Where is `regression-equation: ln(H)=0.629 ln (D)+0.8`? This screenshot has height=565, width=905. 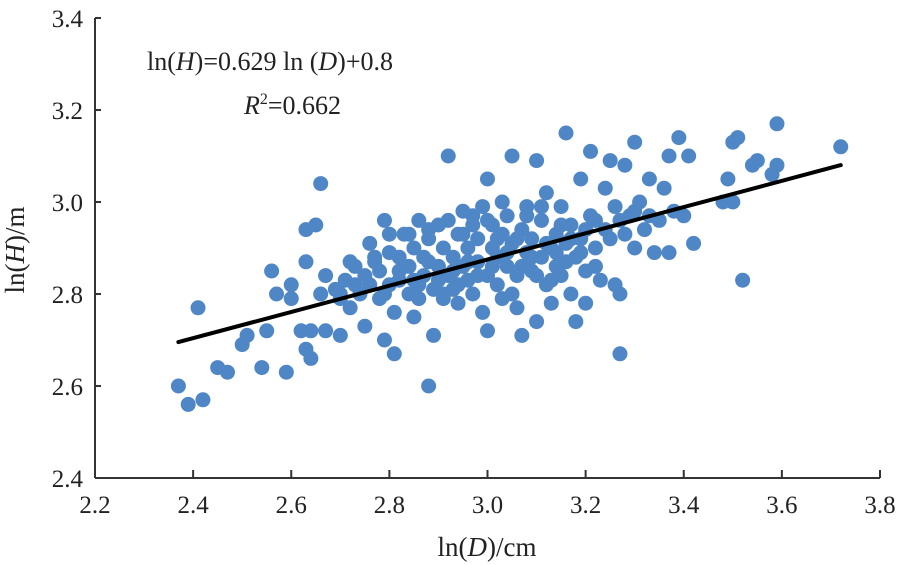 regression-equation: ln(H)=0.629 ln (D)+0.8 is located at coordinates (270, 61).